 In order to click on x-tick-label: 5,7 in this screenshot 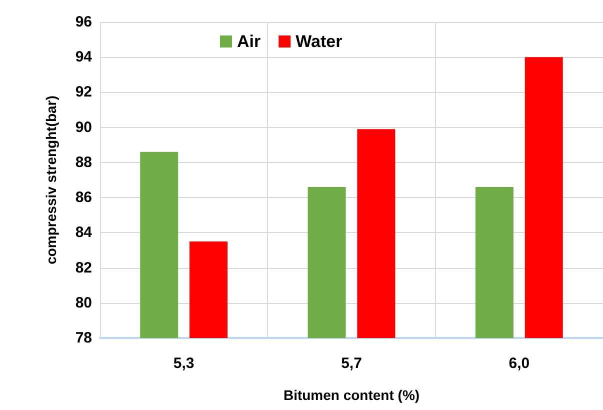, I will do `click(351, 363)`.